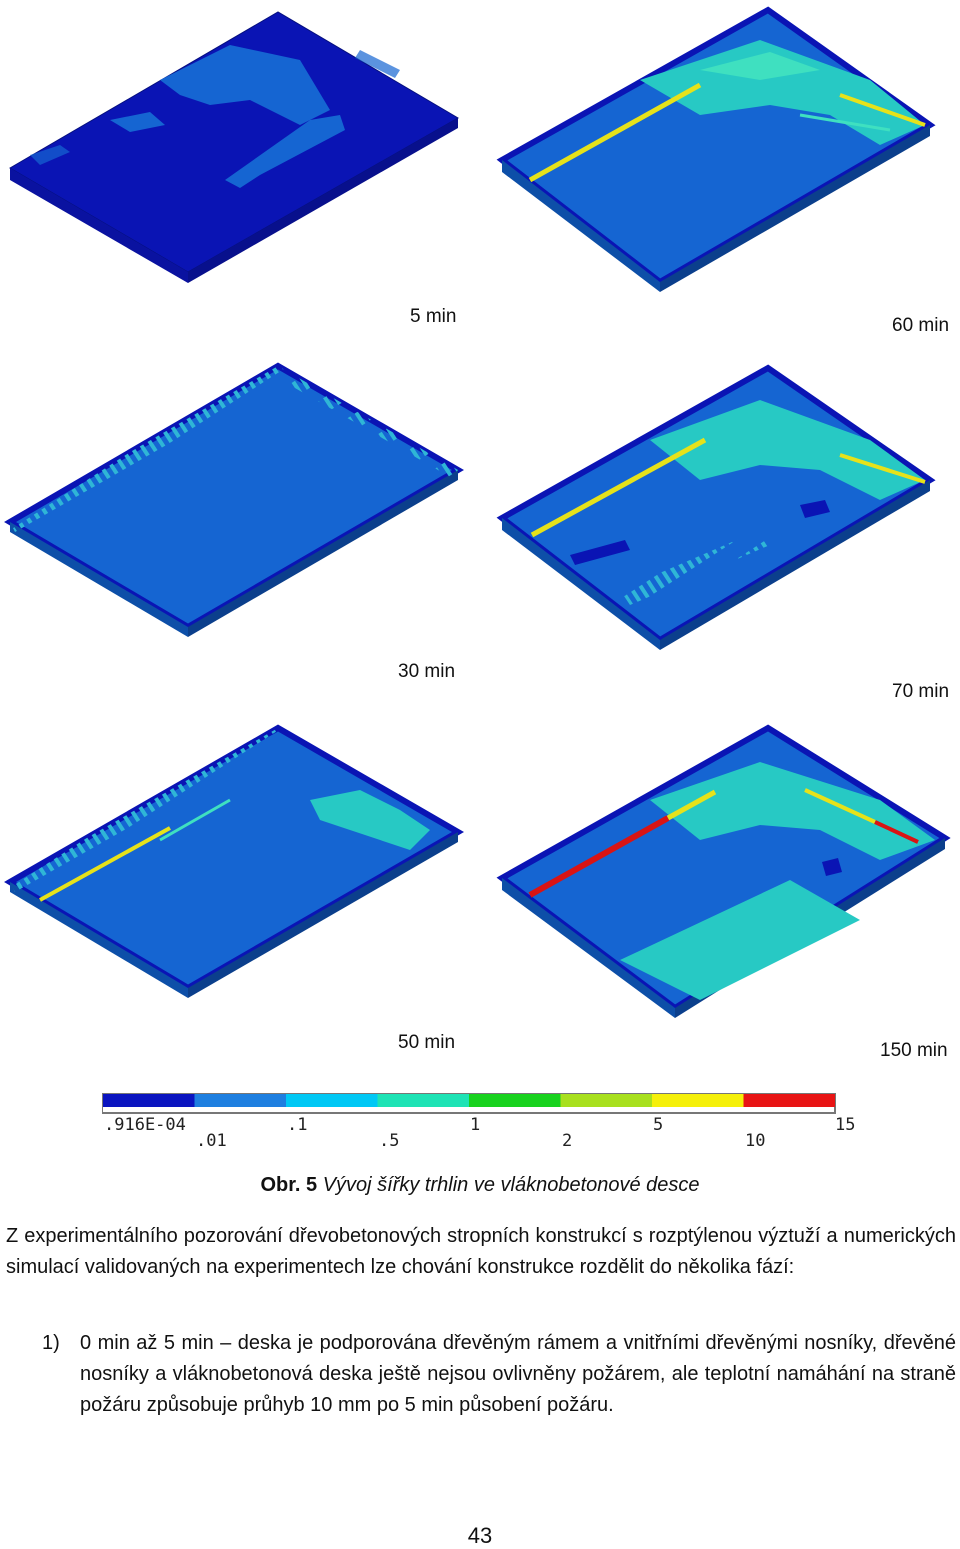  Describe the element at coordinates (845, 1125) in the screenshot. I see `legend-tick-label: 15` at that location.